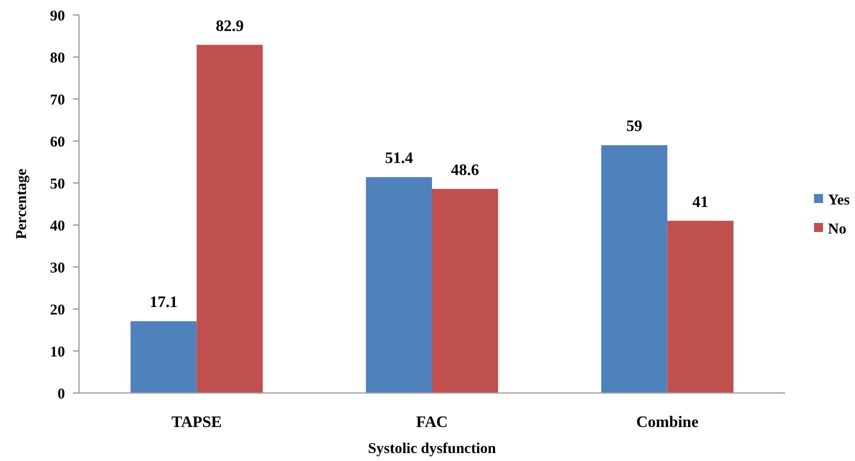 Image resolution: width=855 pixels, height=461 pixels. Describe the element at coordinates (57, 226) in the screenshot. I see `y-tick-label: 40` at that location.